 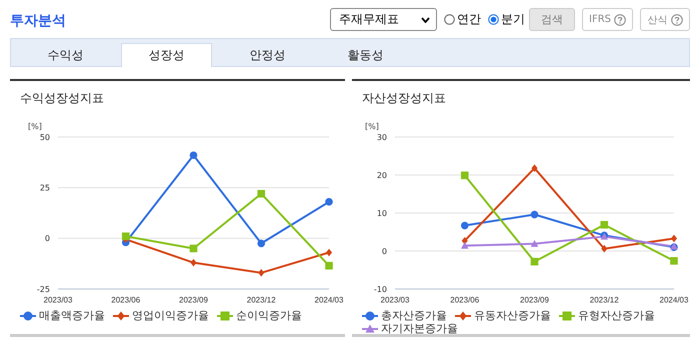 I want to click on text: 연간, so click(x=469, y=19).